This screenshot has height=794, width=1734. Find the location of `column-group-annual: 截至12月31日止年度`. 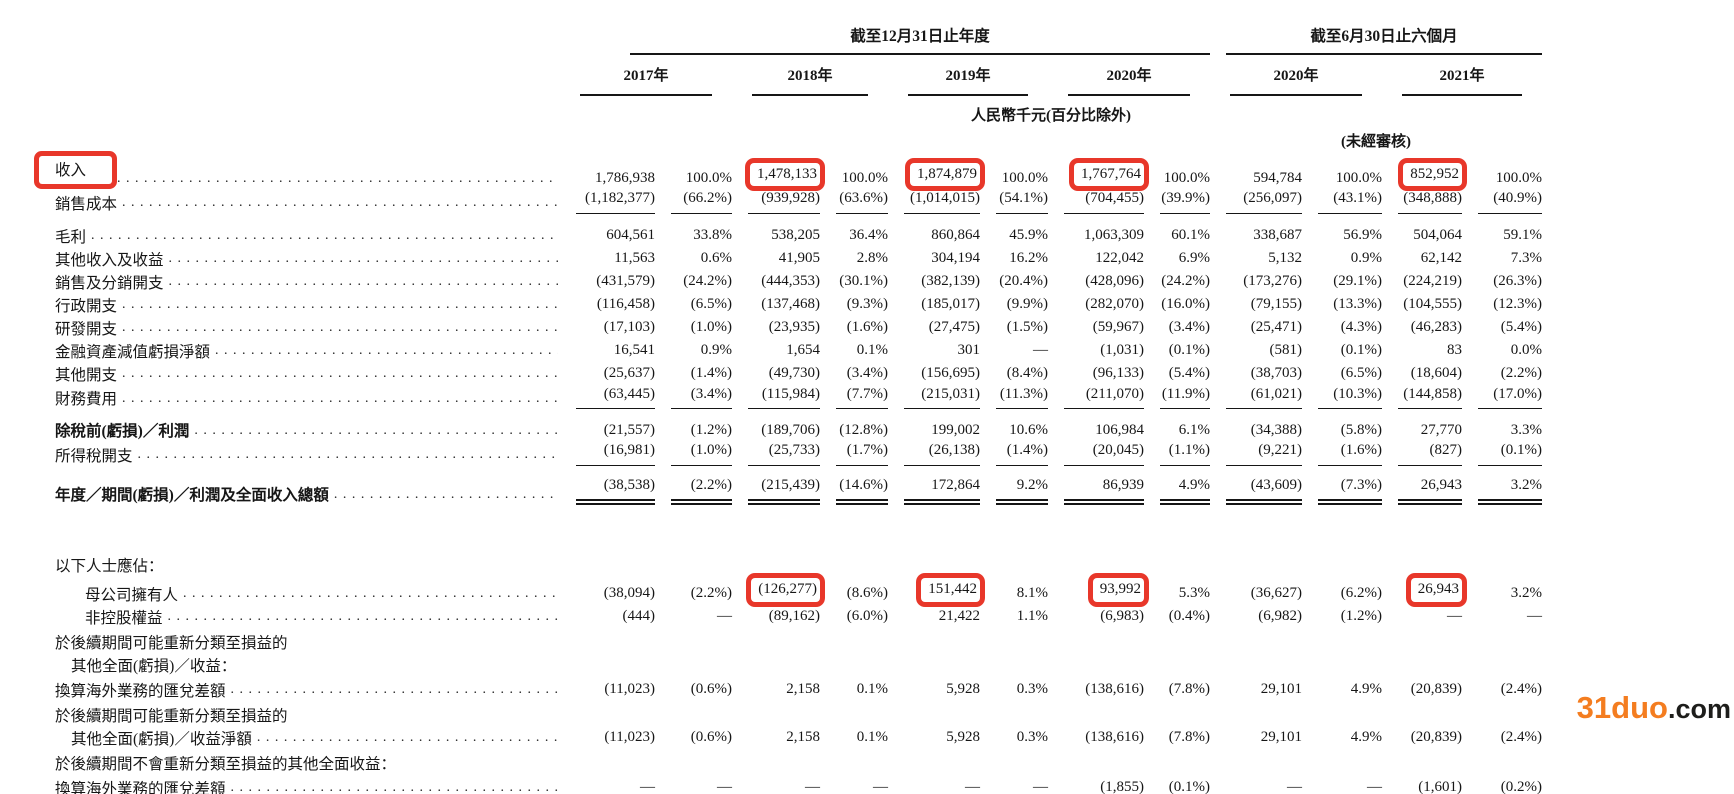

column-group-annual: 截至12月31日止年度 is located at coordinates (920, 33).